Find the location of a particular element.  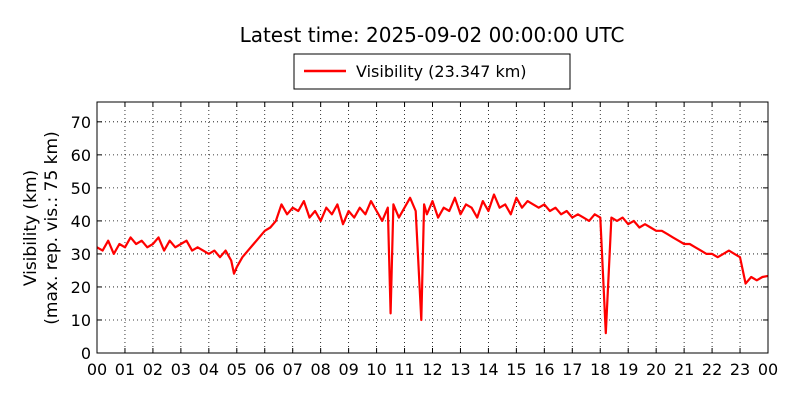

y-tick-label: 40 is located at coordinates (81, 221).